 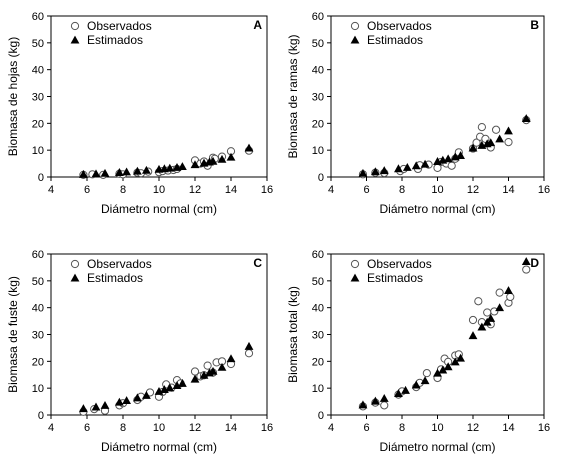 I want to click on y-tick-label: 60, so click(x=38, y=17).